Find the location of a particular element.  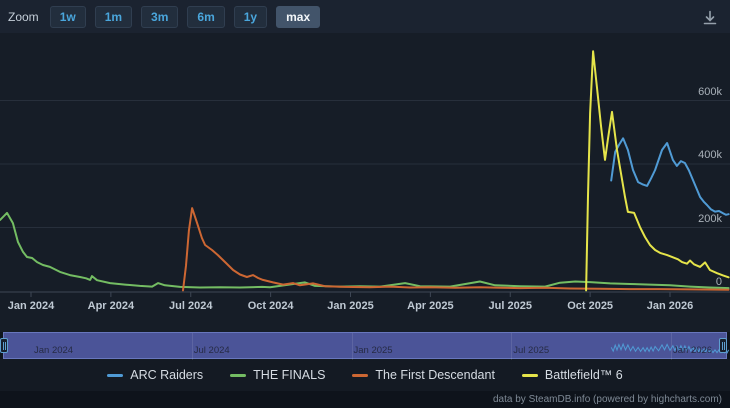

legend-label: The First Descendant is located at coordinates (435, 375).